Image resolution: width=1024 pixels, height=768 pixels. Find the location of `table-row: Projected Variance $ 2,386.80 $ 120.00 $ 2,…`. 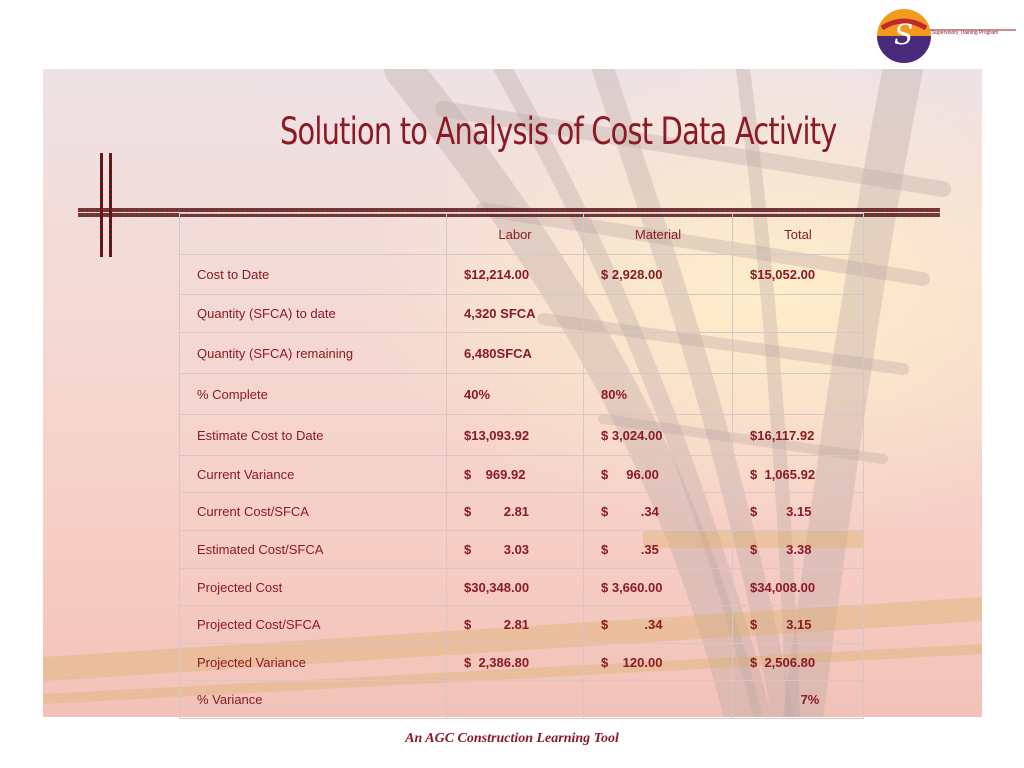

table-row: Projected Variance $ 2,386.80 $ 120.00 $ 2,… is located at coordinates (521, 662).